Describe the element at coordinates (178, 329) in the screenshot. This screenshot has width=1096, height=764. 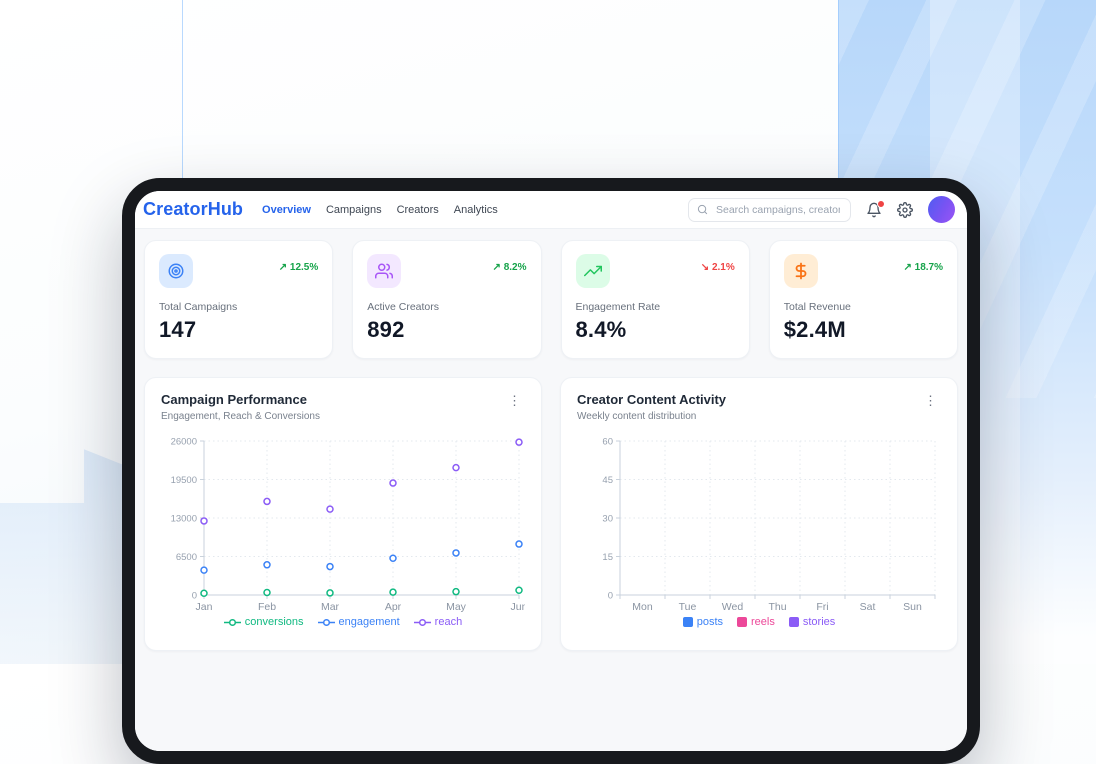
I see `stat-value: 147` at that location.